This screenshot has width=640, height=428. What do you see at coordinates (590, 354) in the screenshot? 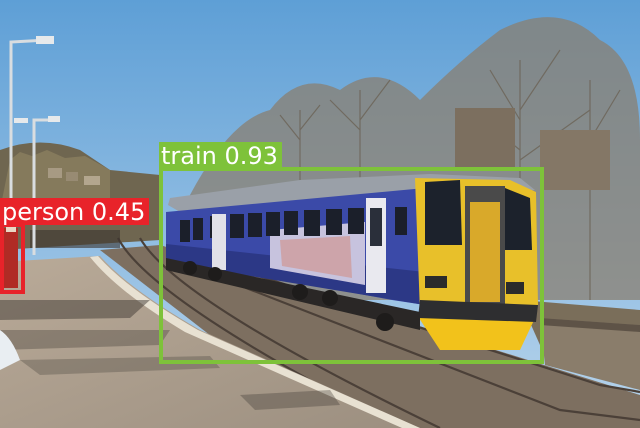
I see `stone-wall` at bounding box center [590, 354].